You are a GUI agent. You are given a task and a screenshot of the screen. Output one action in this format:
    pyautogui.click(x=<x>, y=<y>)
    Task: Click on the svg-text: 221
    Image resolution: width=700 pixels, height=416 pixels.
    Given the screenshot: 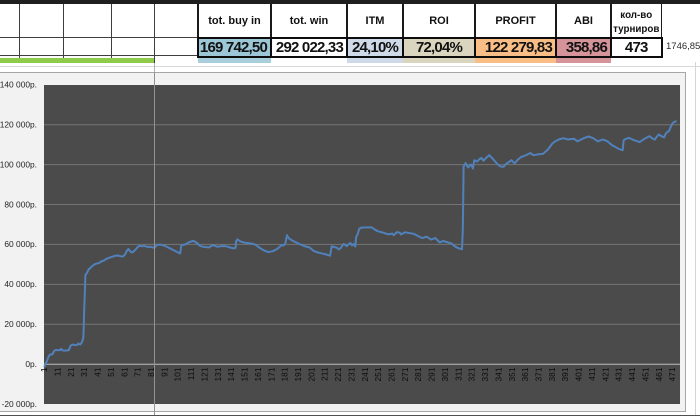 What is the action you would take?
    pyautogui.click(x=338, y=374)
    